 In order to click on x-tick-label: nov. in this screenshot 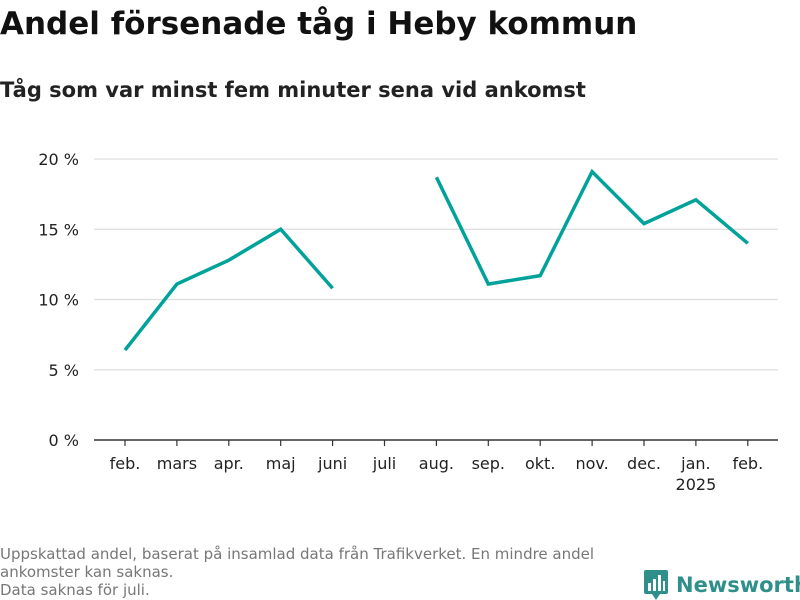, I will do `click(591, 463)`.